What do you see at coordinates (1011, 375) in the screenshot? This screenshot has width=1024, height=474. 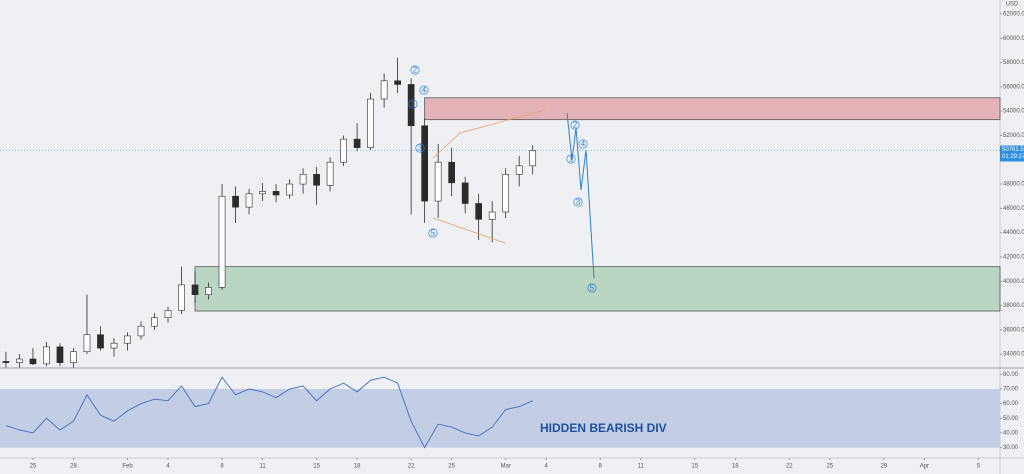 I see `rsi-tick-label: 80.00` at bounding box center [1011, 375].